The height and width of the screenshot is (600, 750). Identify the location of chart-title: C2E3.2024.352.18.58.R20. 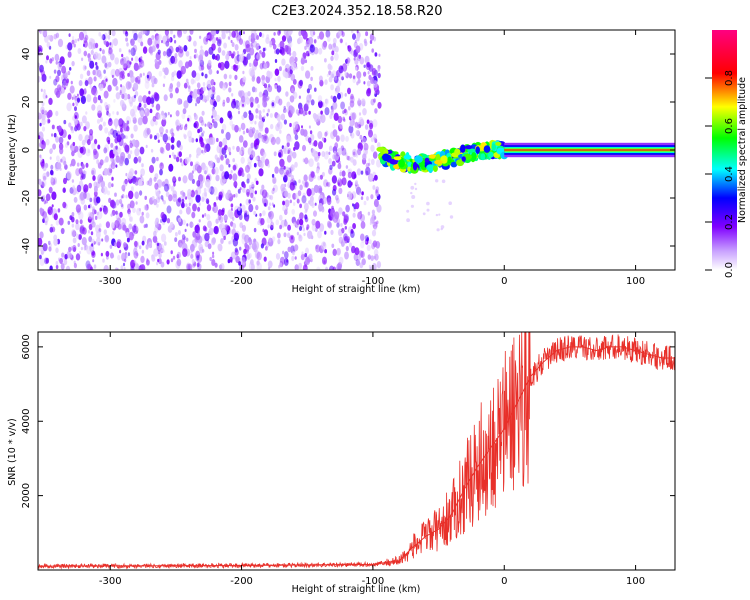
(356, 11).